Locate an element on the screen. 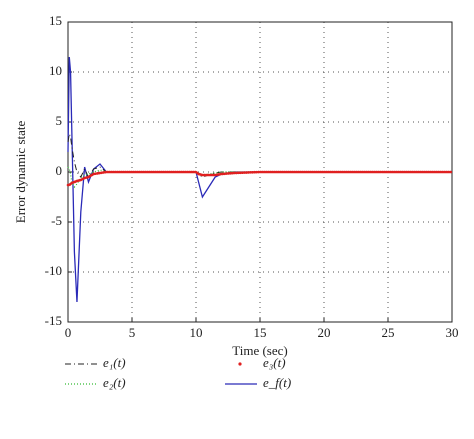 The image size is (474, 439). x-tick-label: 20 is located at coordinates (324, 332).